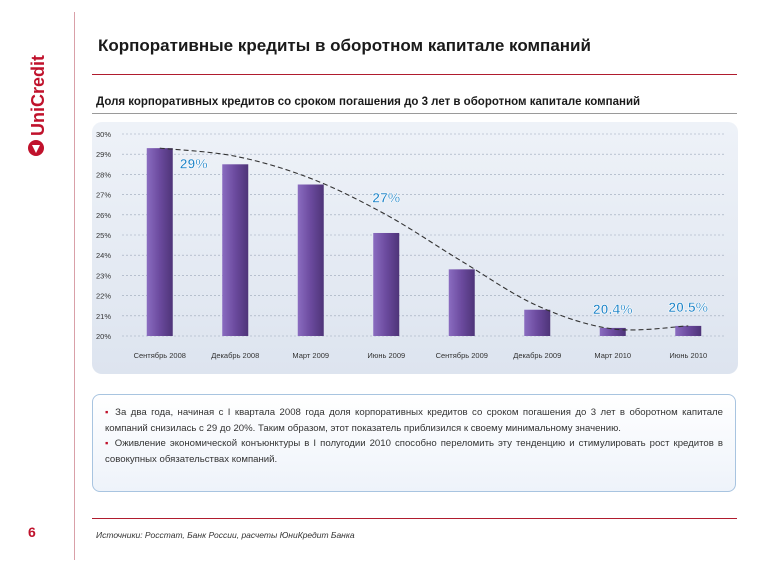  I want to click on y-tick-label: 25%, so click(103, 235).